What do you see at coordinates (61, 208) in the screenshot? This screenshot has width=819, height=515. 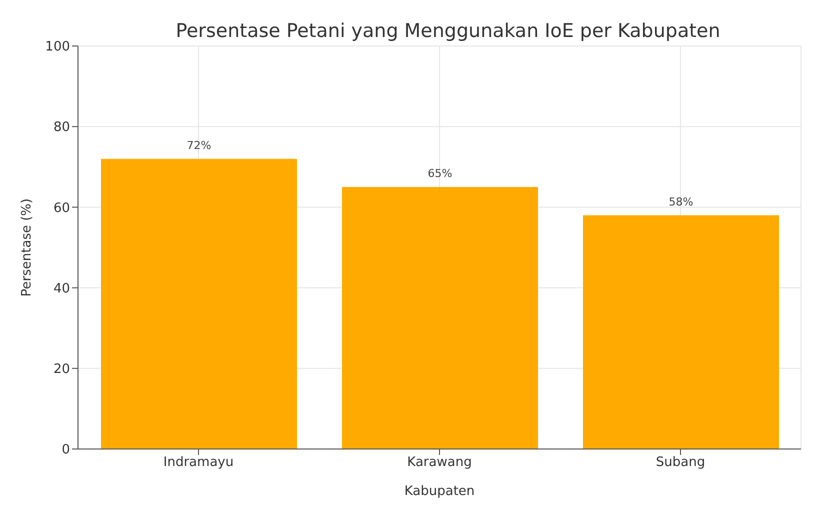 I see `y-tick-label: 60` at bounding box center [61, 208].